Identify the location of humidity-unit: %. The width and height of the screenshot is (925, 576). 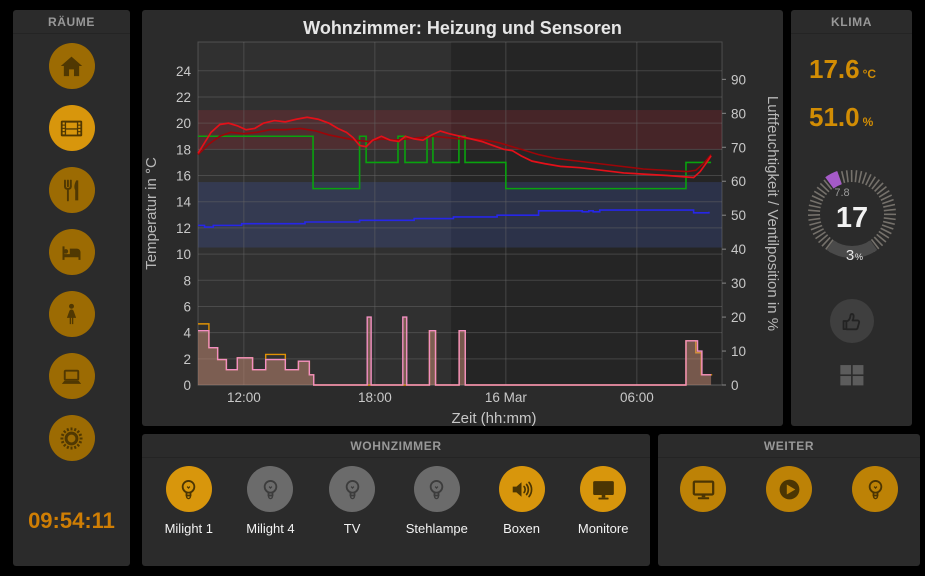
(868, 122).